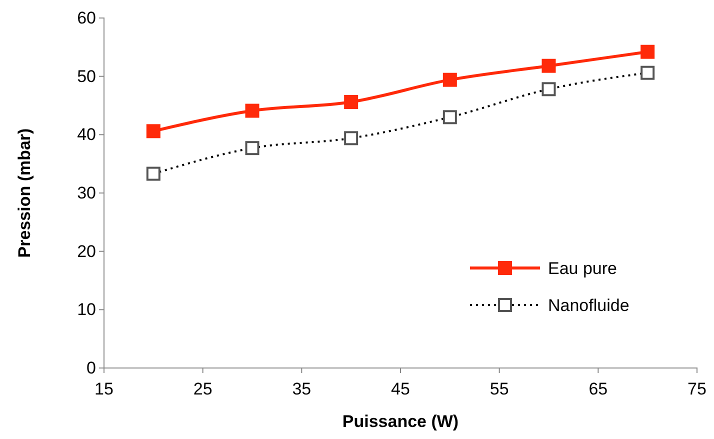 The image size is (714, 439). Describe the element at coordinates (86, 251) in the screenshot. I see `y-tick-label: 20` at that location.